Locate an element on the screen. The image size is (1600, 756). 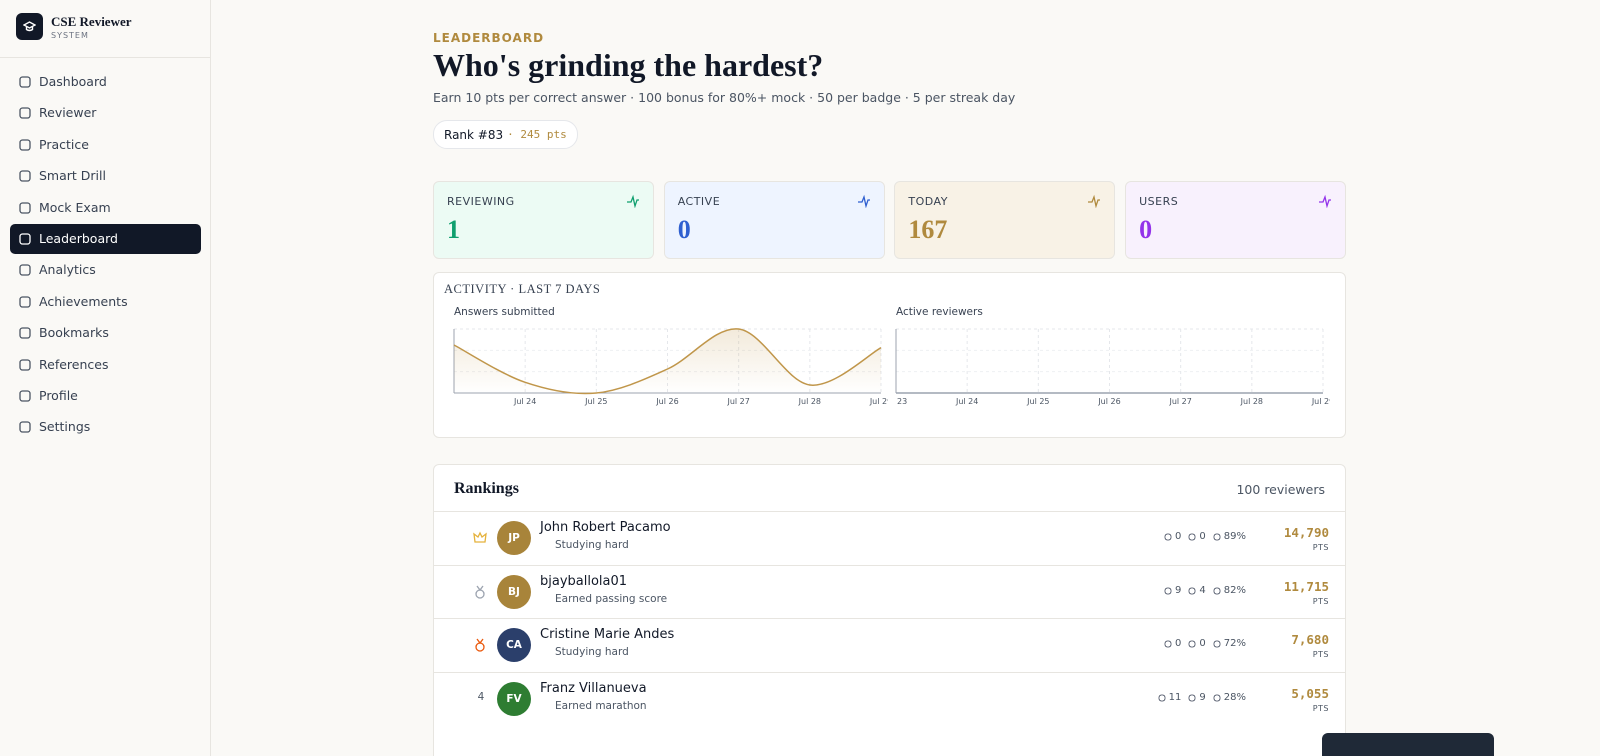
nav-label: References is located at coordinates (74, 364).